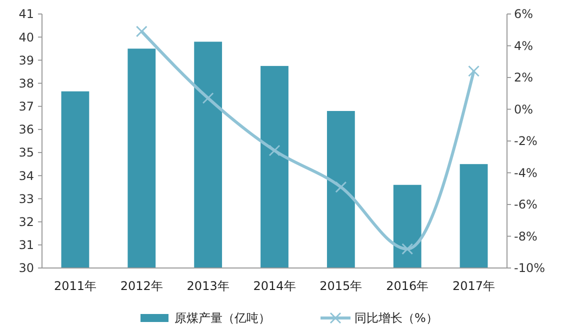 This screenshot has height=336, width=561. What do you see at coordinates (524, 77) in the screenshot?
I see `y2-tick-label: 2%` at bounding box center [524, 77].